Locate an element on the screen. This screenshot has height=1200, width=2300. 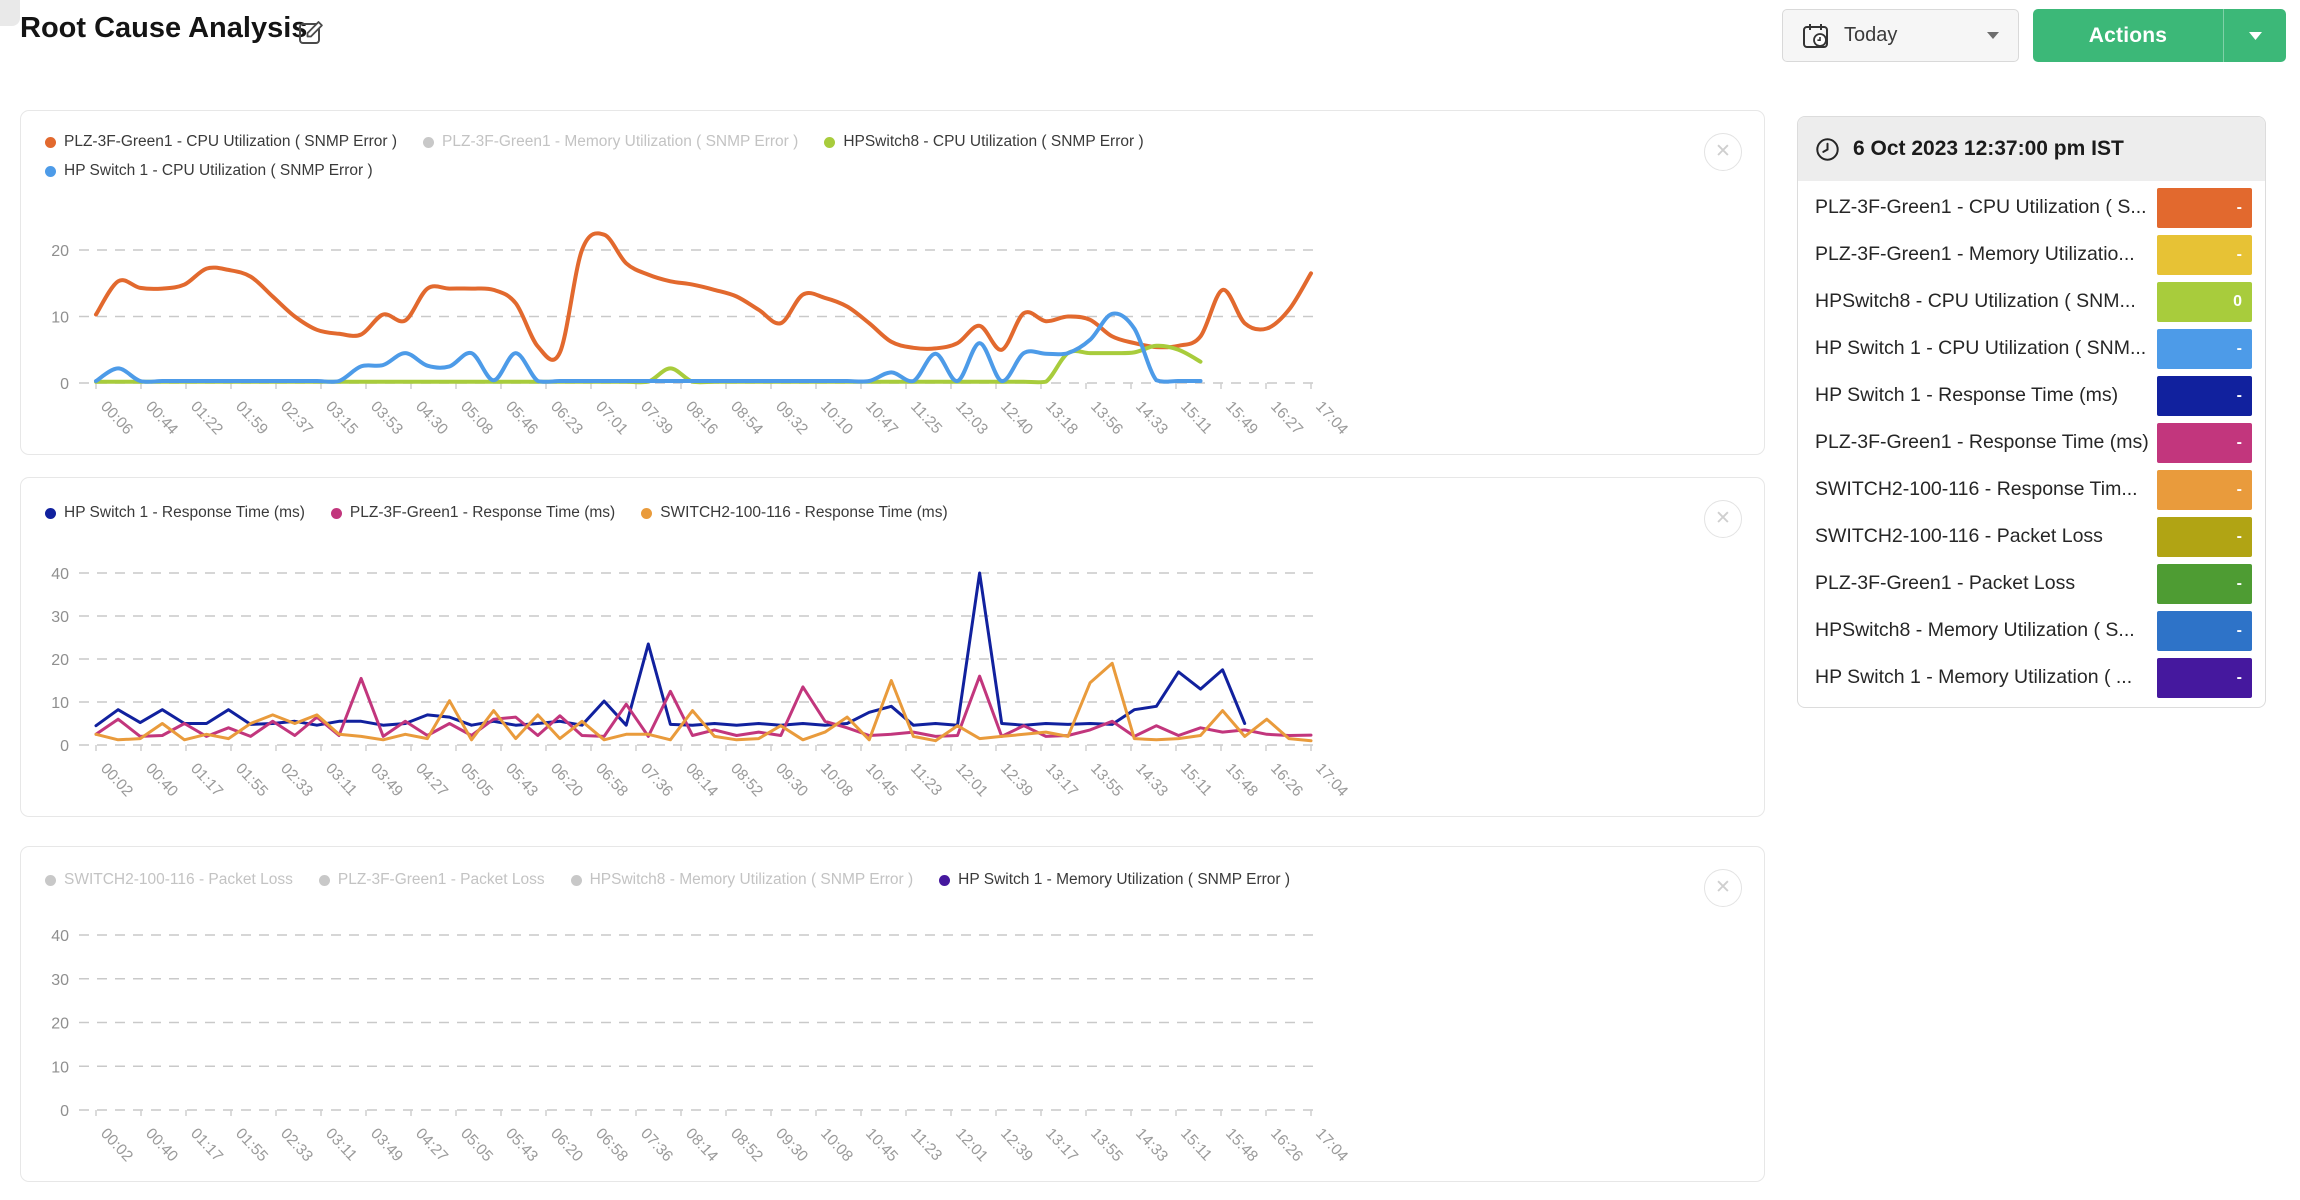
close-icon: ✕ is located at coordinates (1723, 151).